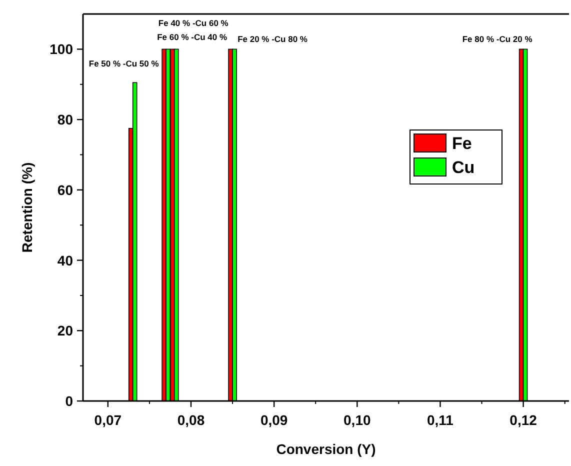  Describe the element at coordinates (462, 143) in the screenshot. I see `legend-label: Fe` at that location.